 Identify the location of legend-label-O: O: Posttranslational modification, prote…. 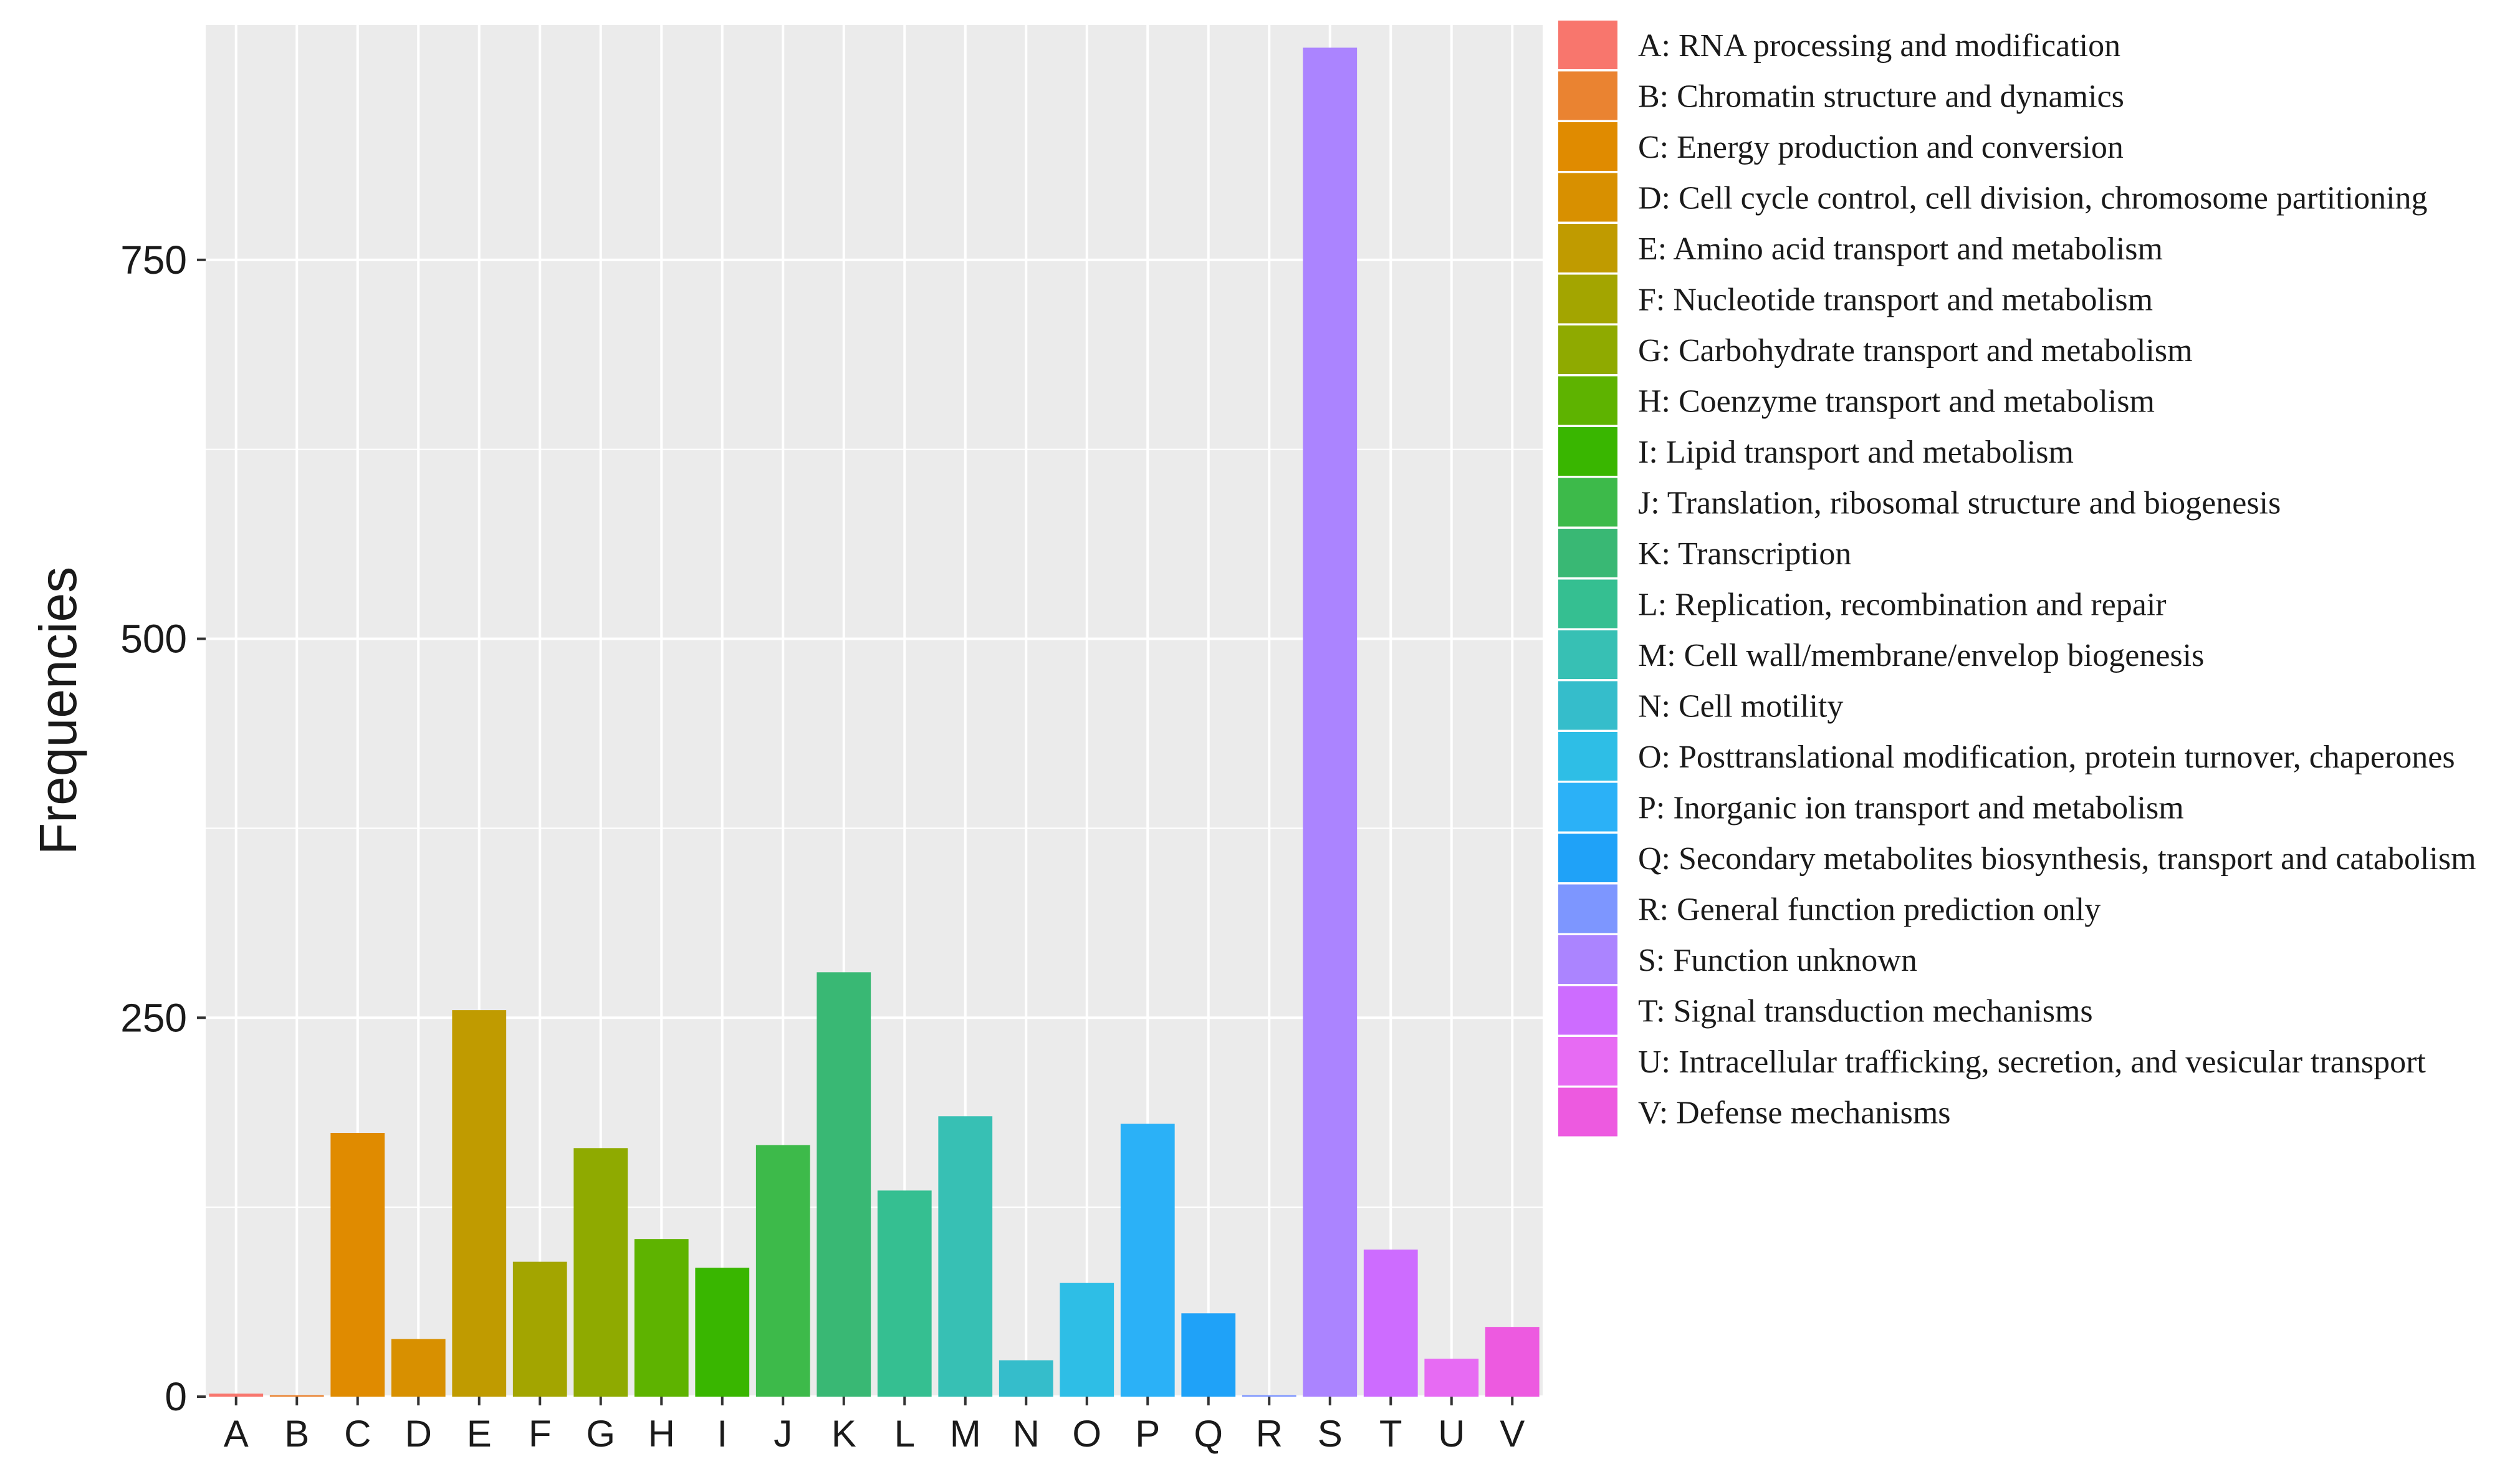
(2046, 757).